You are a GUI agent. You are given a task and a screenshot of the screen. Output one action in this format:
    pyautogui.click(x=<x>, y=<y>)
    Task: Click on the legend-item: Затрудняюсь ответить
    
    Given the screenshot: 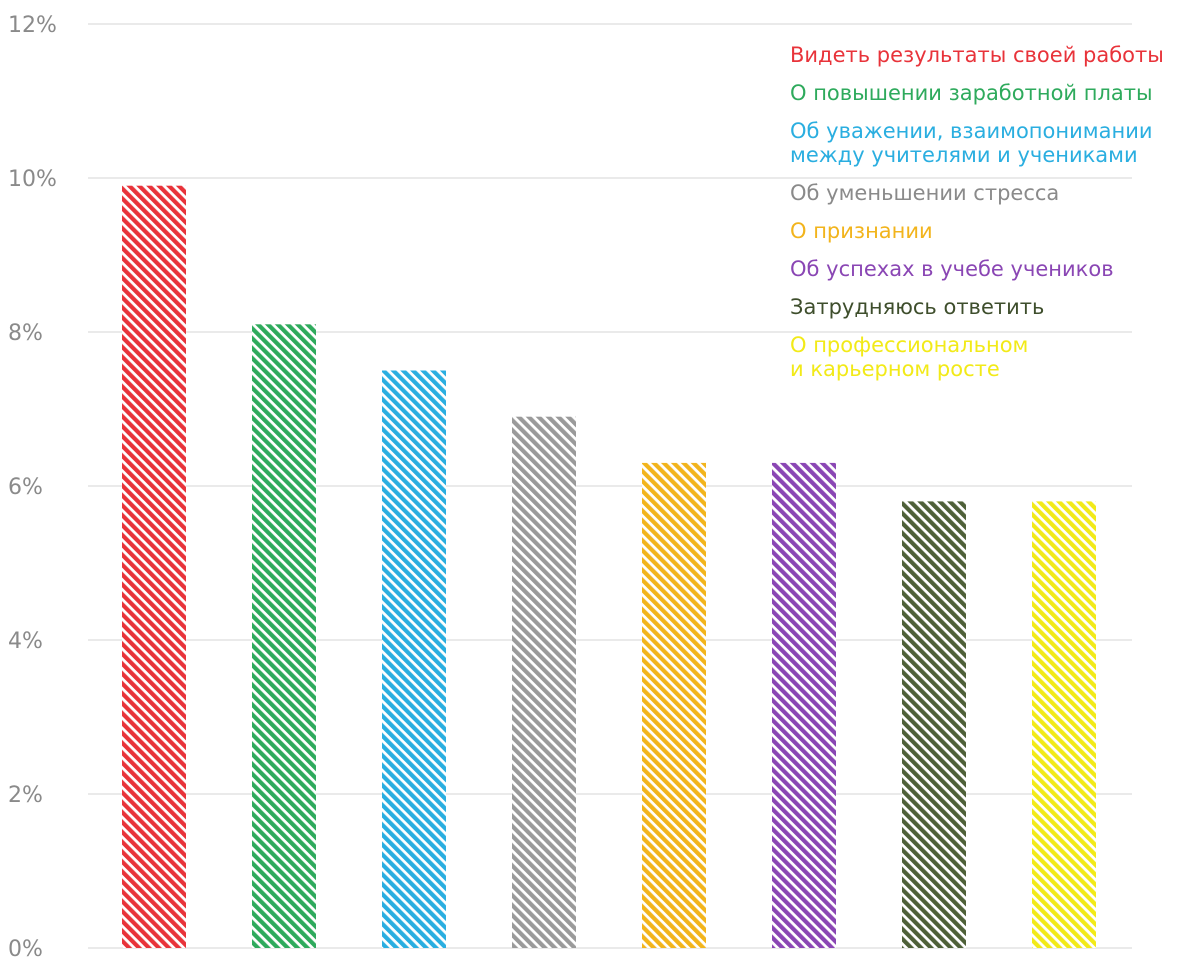 What is the action you would take?
    pyautogui.click(x=917, y=307)
    